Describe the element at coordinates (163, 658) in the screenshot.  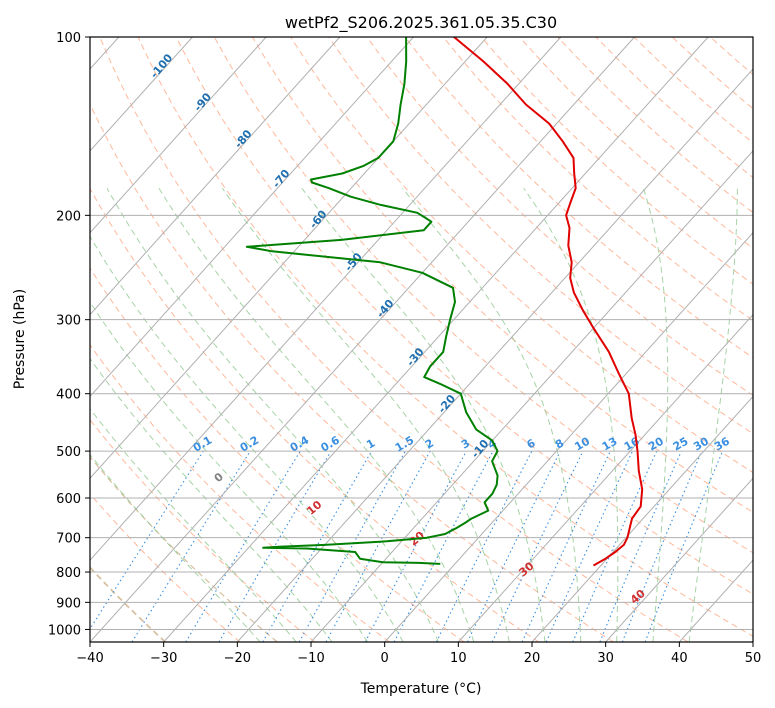
I see `x-tick-label: −30` at that location.